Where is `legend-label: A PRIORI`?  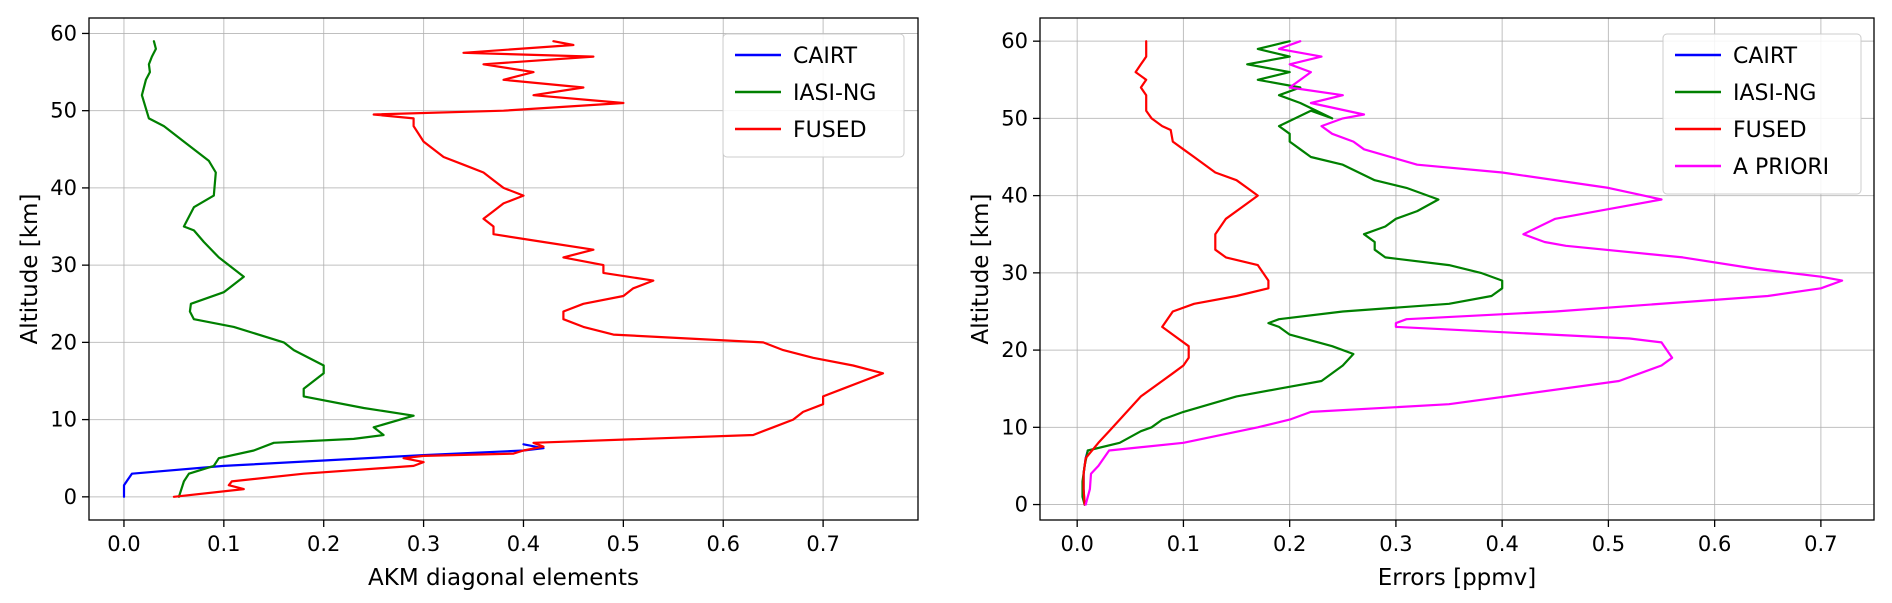 legend-label: A PRIORI is located at coordinates (1781, 167).